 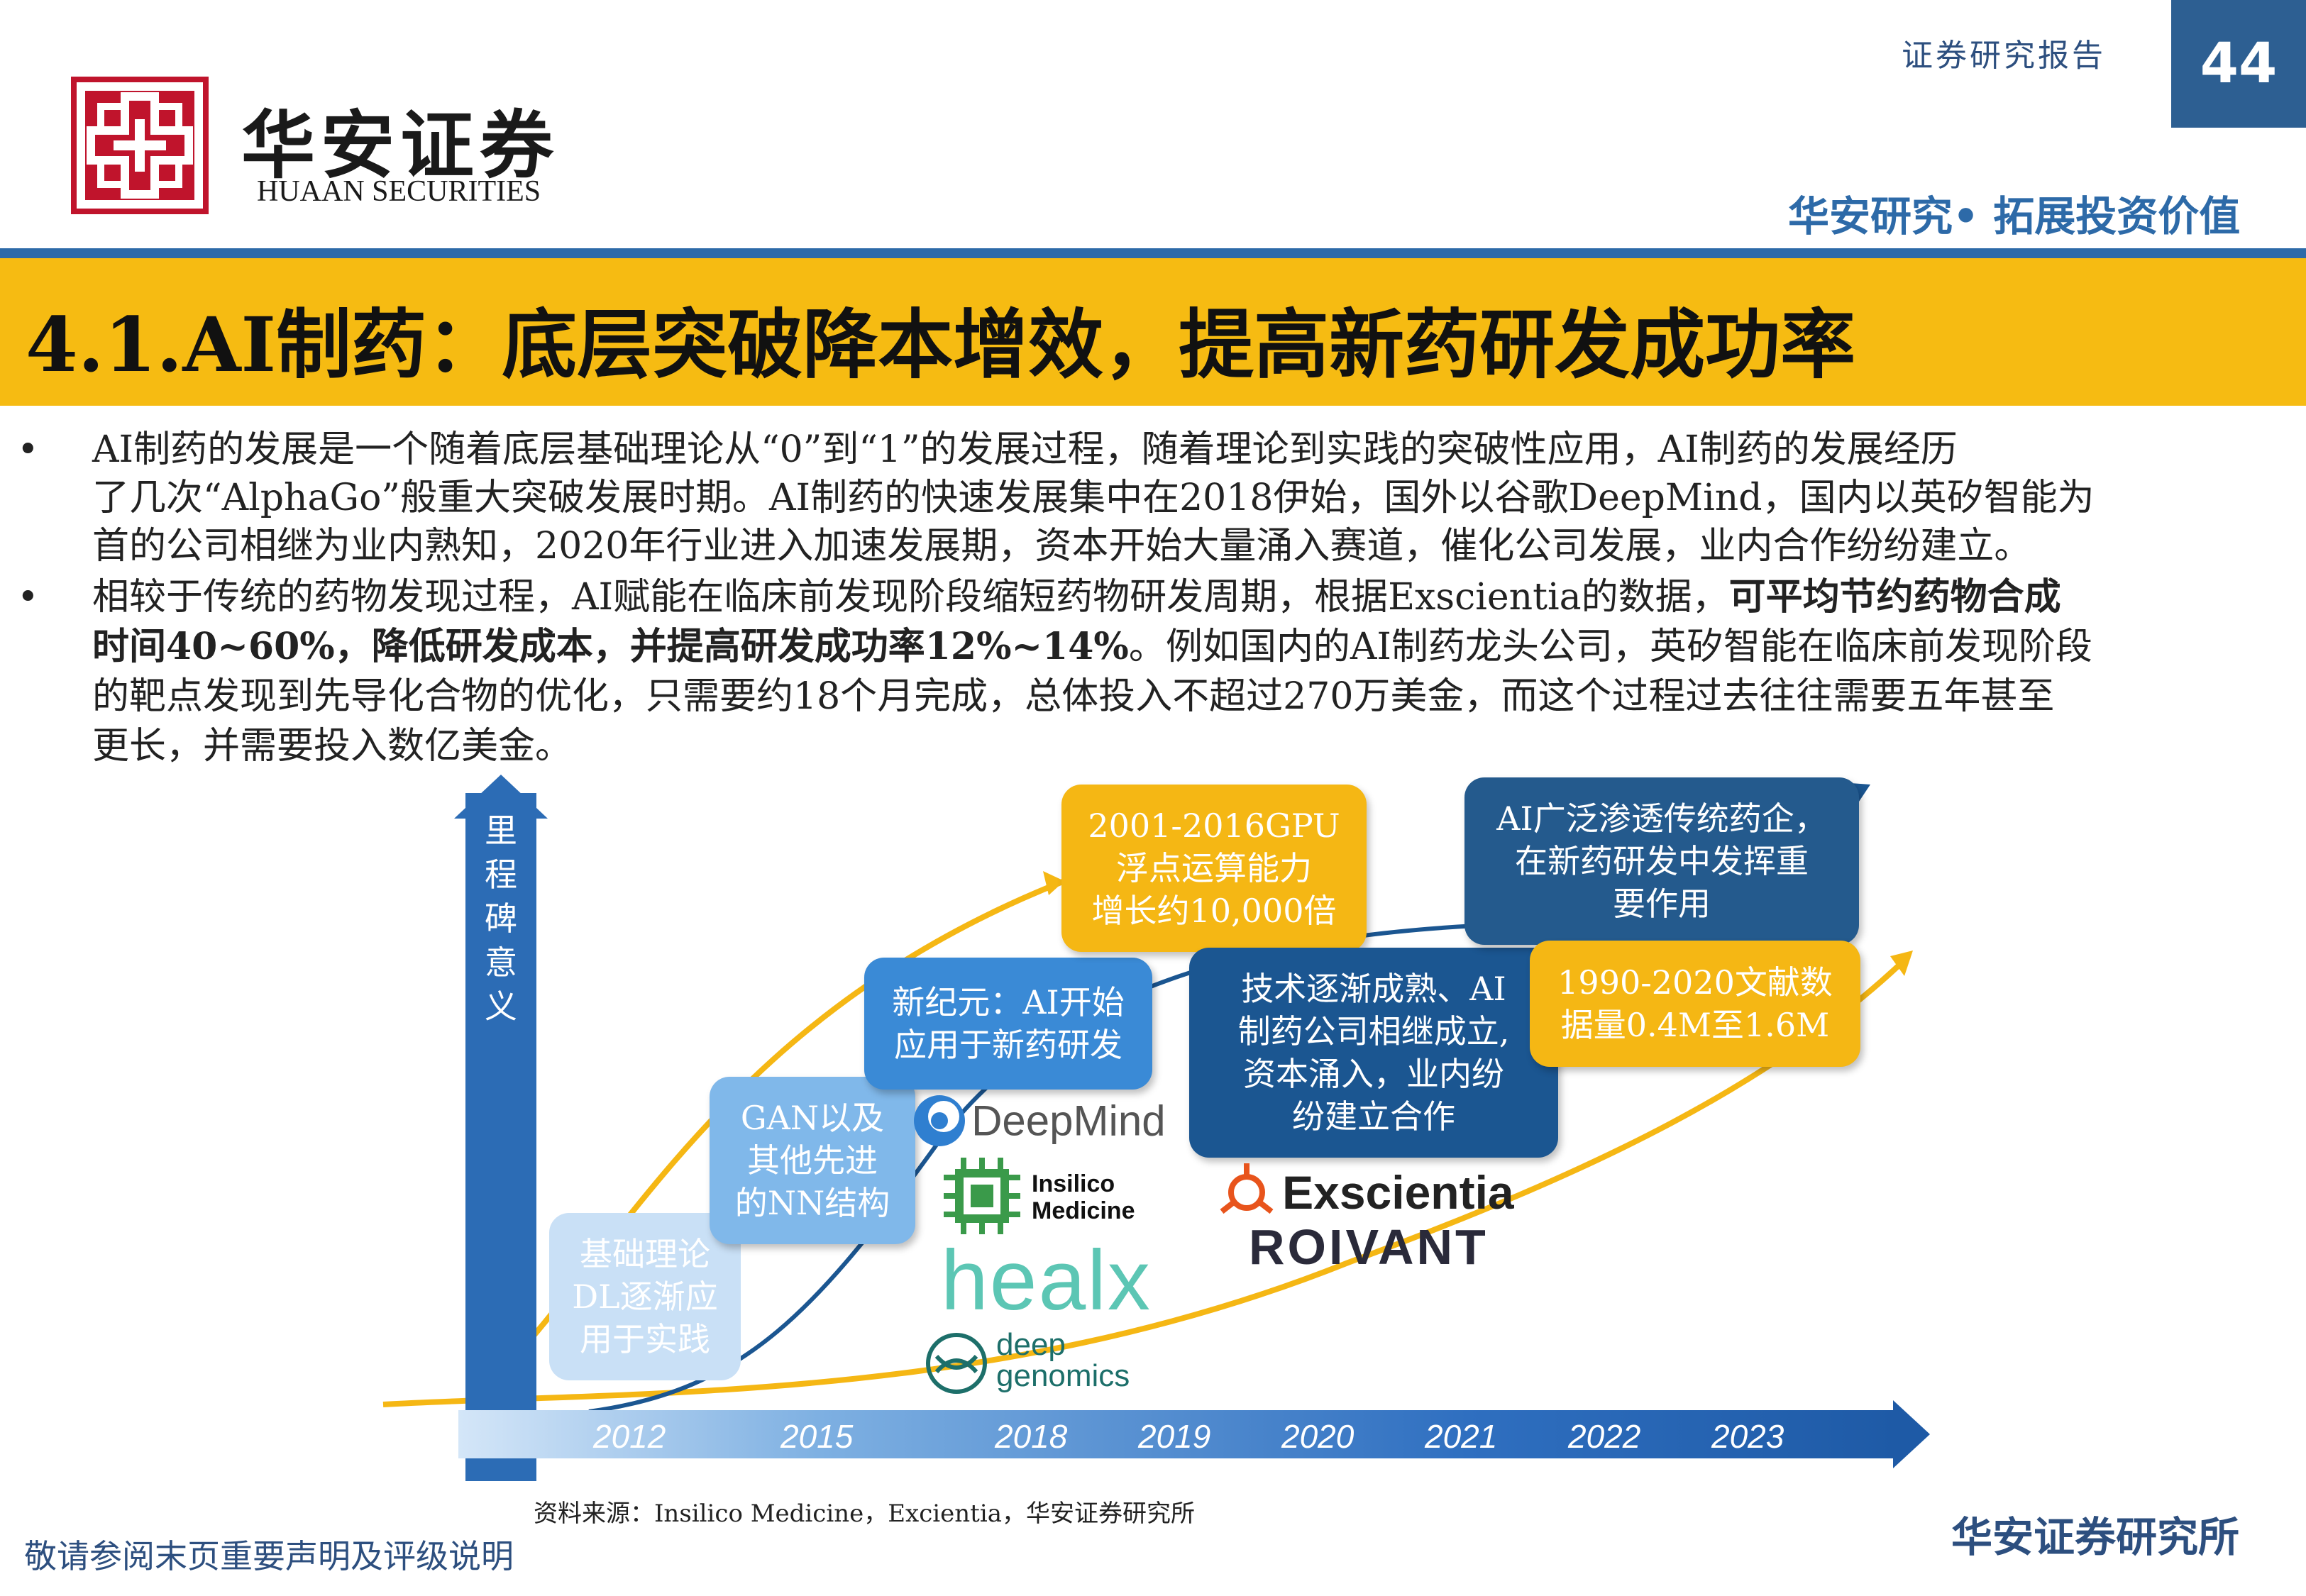 I want to click on milestone-text: 应用于新药研发, so click(x=1008, y=1045).